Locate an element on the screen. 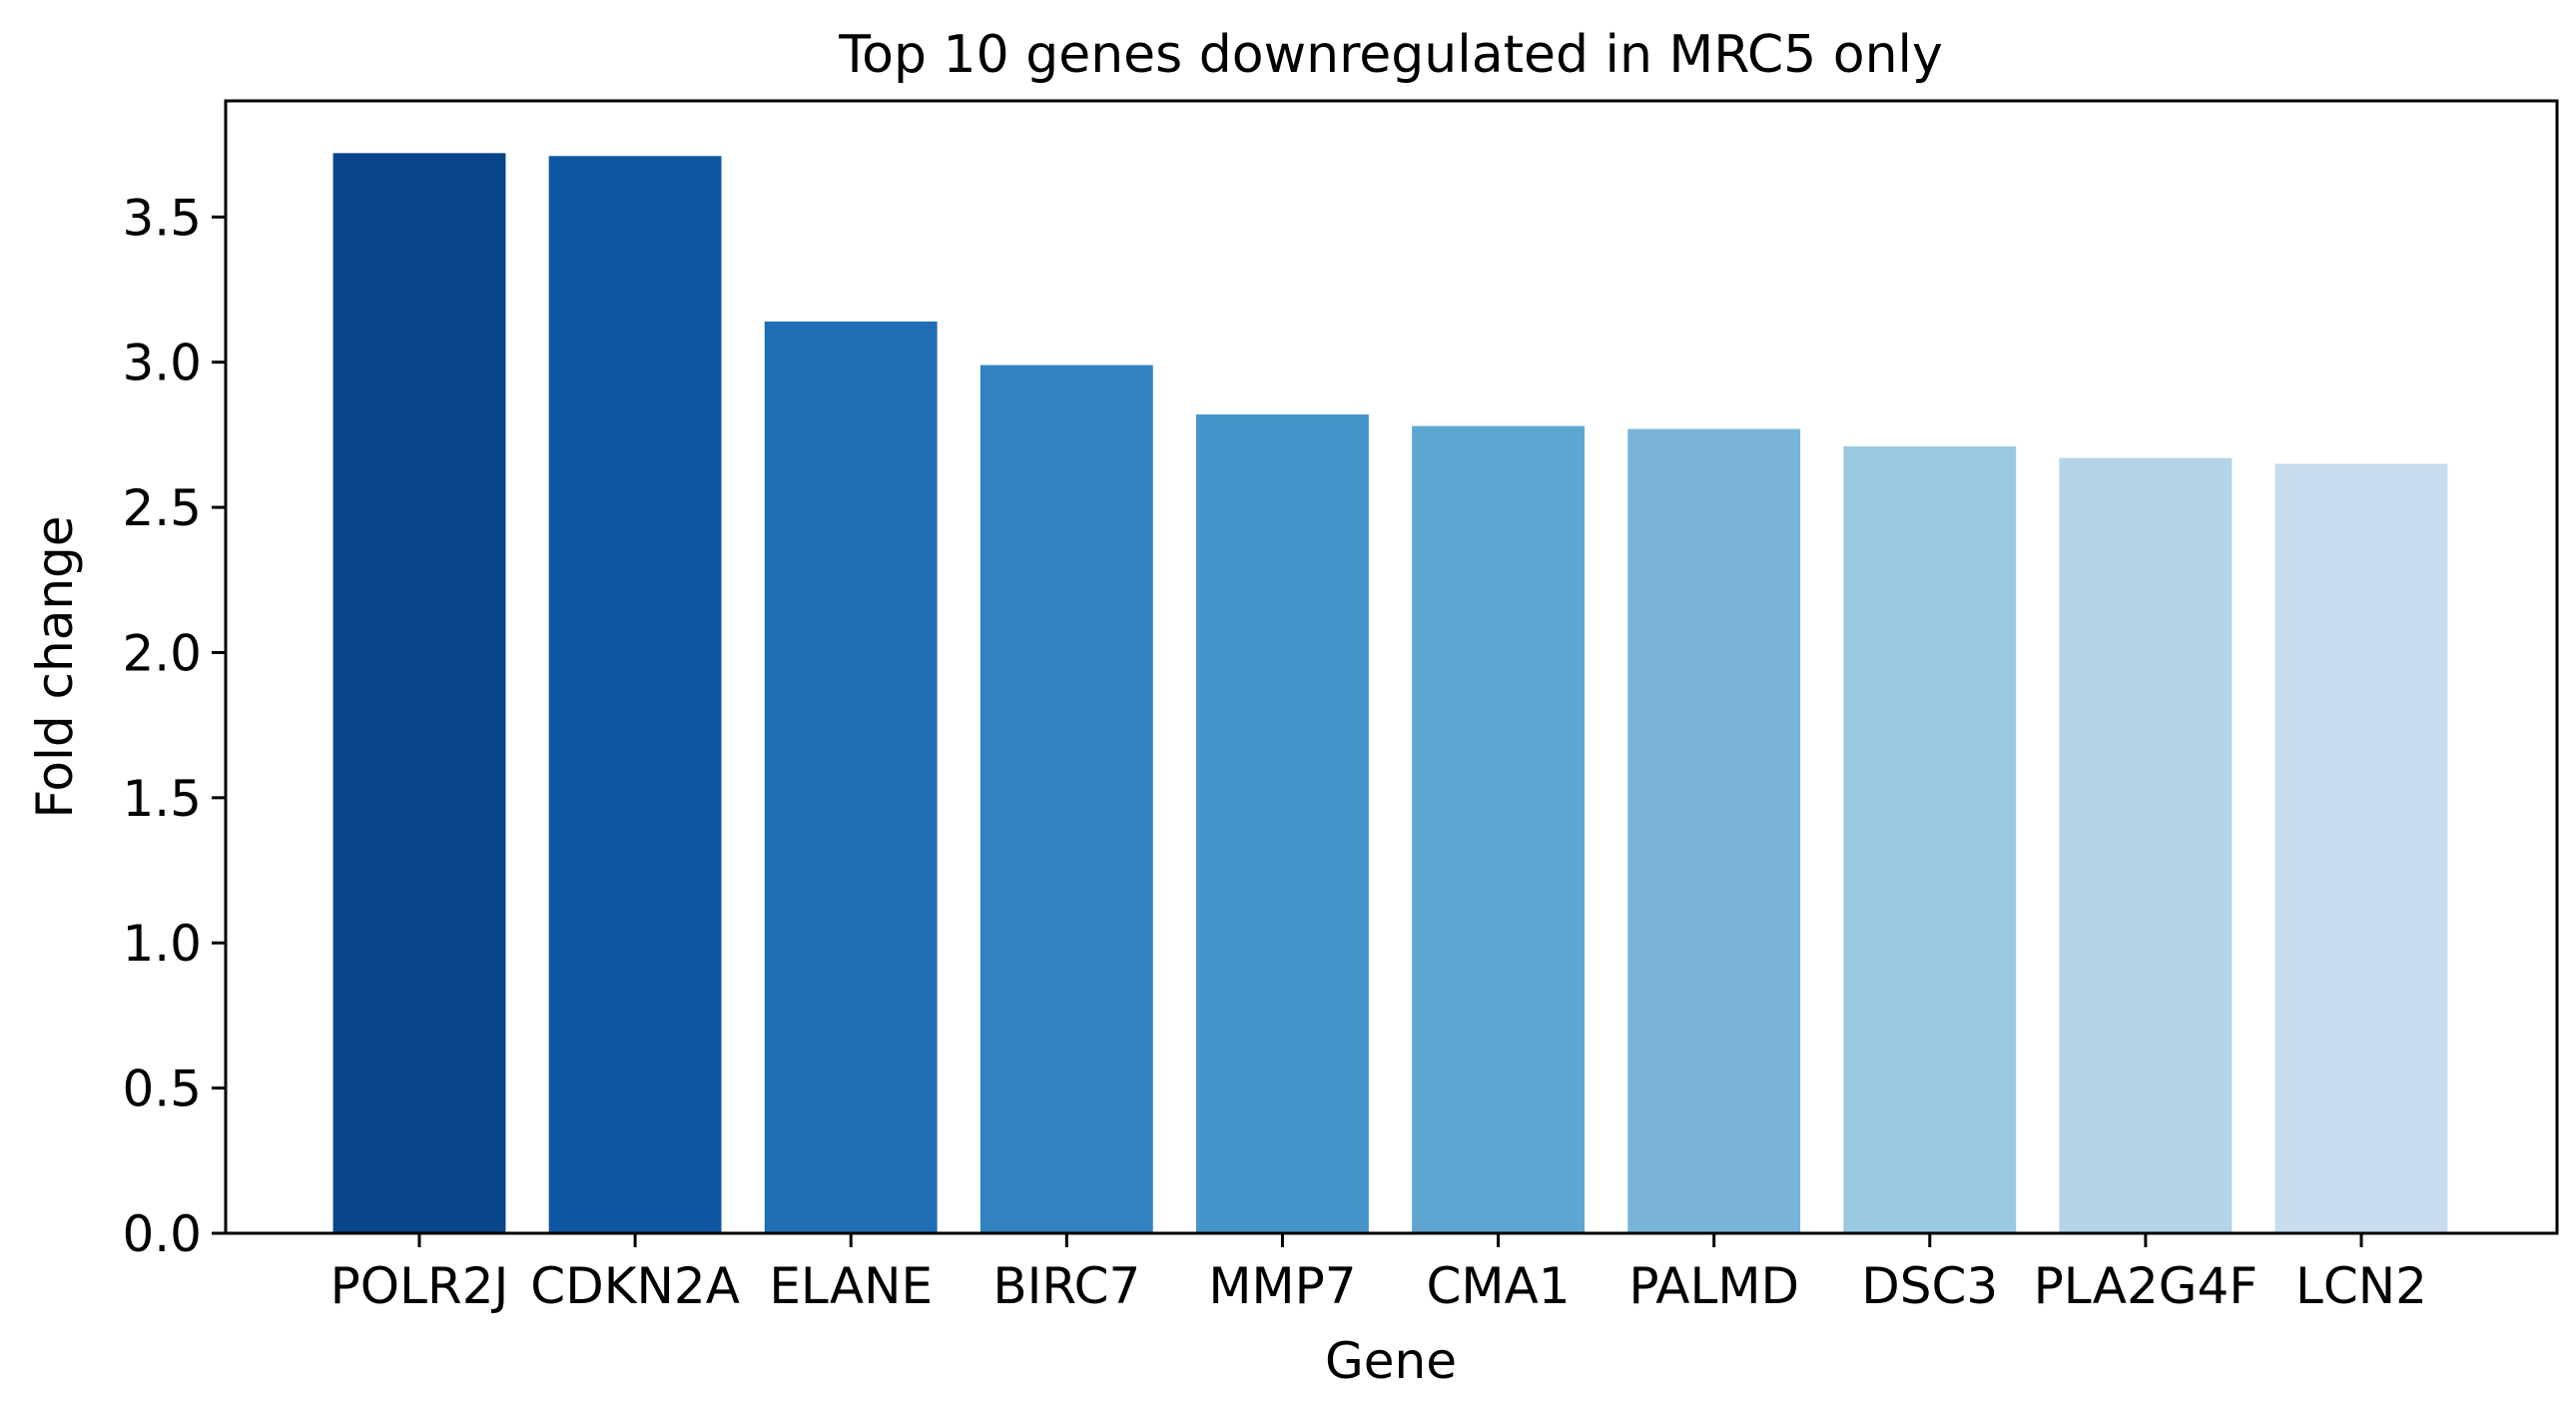 The image size is (2576, 1420). bar-cma1 is located at coordinates (1498, 829).